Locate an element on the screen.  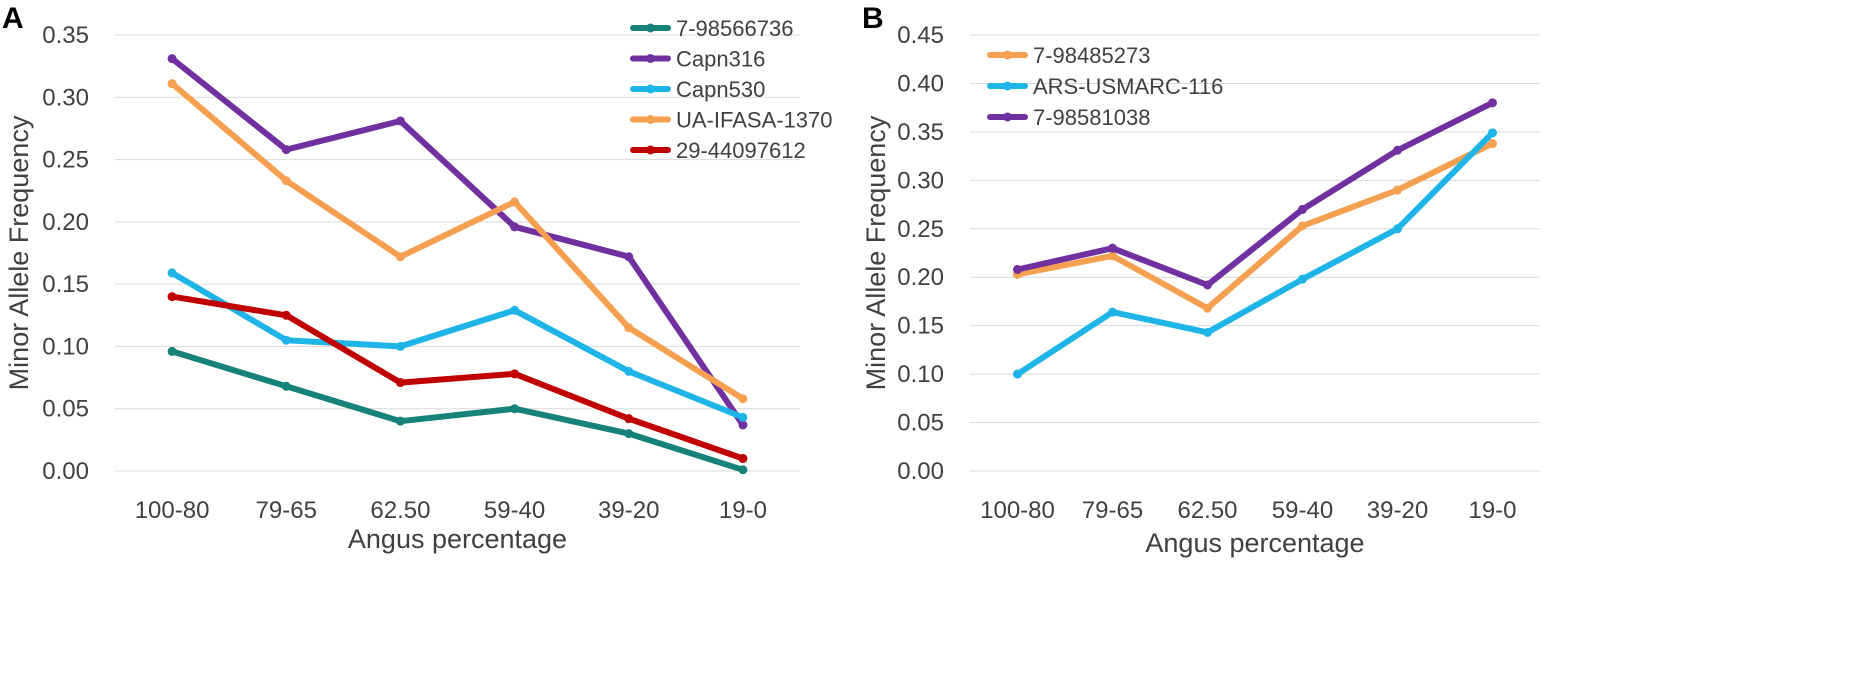
y-tick-label-a: 0.15 is located at coordinates (65, 284).